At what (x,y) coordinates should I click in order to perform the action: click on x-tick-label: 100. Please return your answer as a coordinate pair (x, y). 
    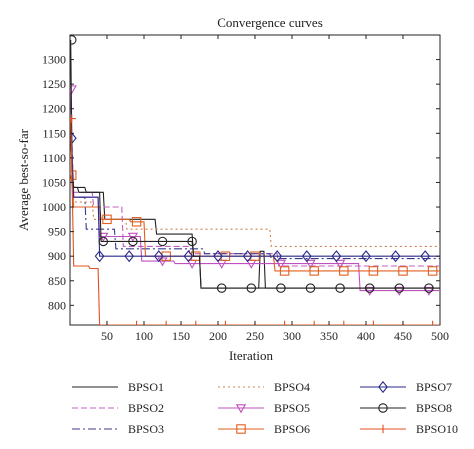
    Looking at the image, I should click on (144, 336).